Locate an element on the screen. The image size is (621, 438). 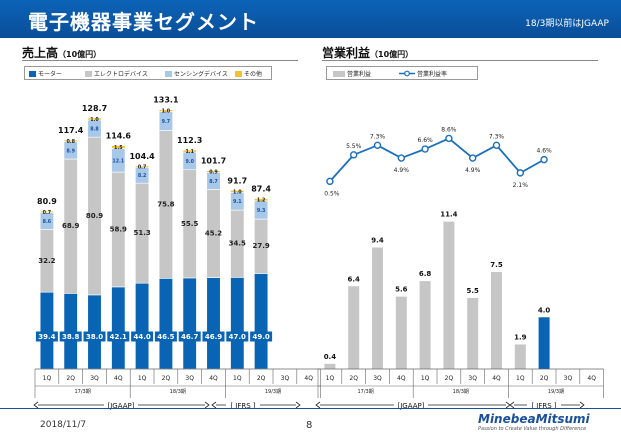
jgaap-label: [JGAAP] is located at coordinates (121, 406).